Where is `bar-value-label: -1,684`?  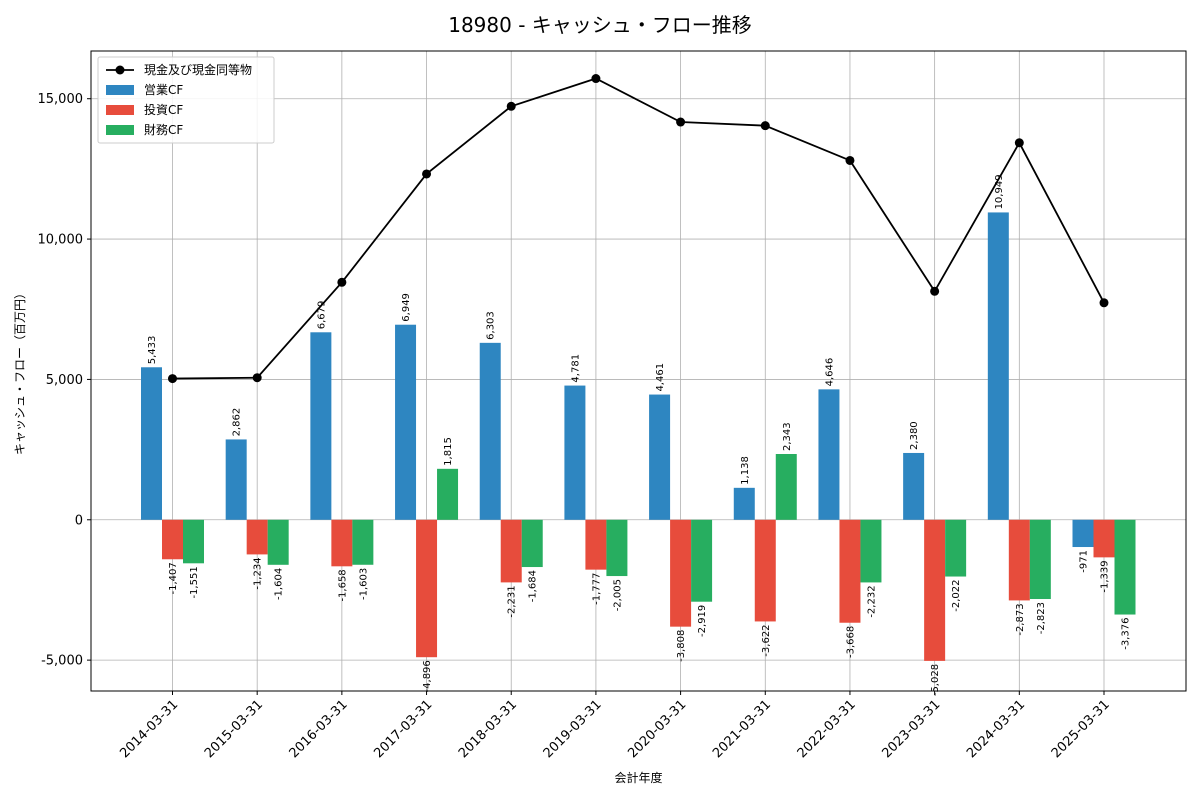 bar-value-label: -1,684 is located at coordinates (533, 586).